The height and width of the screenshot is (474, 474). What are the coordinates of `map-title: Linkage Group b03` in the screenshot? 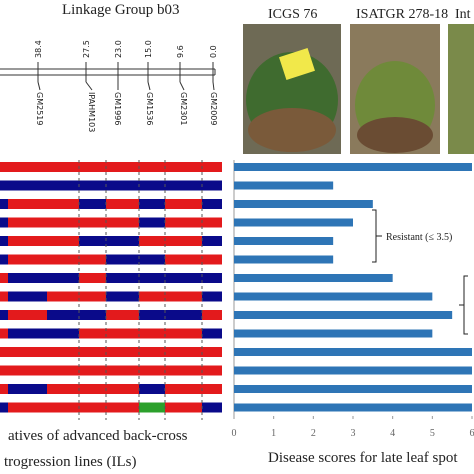 It's located at (120, 10).